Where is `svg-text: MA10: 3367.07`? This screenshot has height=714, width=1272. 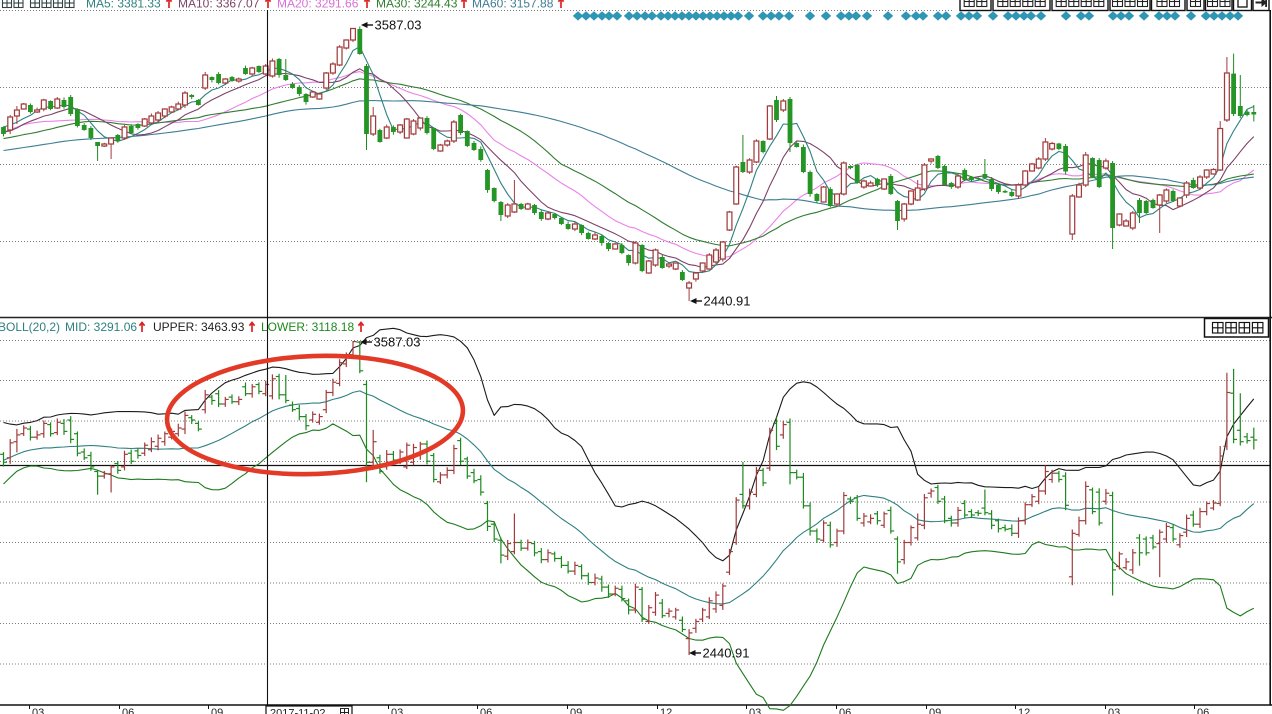
svg-text: MA10: 3367.07 is located at coordinates (219, 5).